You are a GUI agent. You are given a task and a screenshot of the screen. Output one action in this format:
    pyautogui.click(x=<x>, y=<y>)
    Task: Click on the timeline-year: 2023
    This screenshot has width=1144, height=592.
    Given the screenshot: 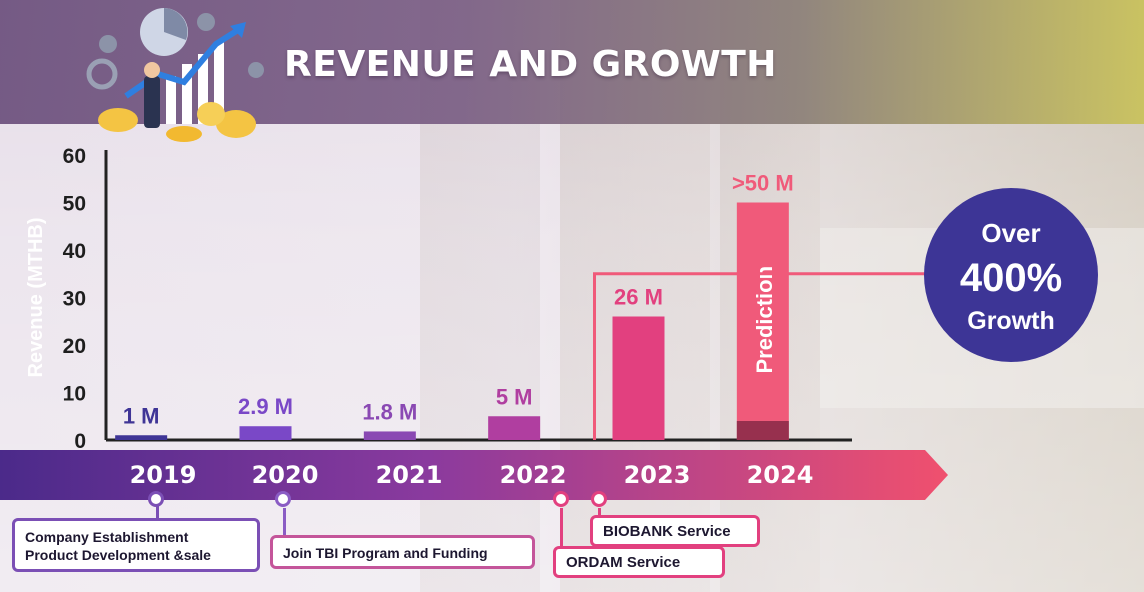 What is the action you would take?
    pyautogui.click(x=657, y=475)
    